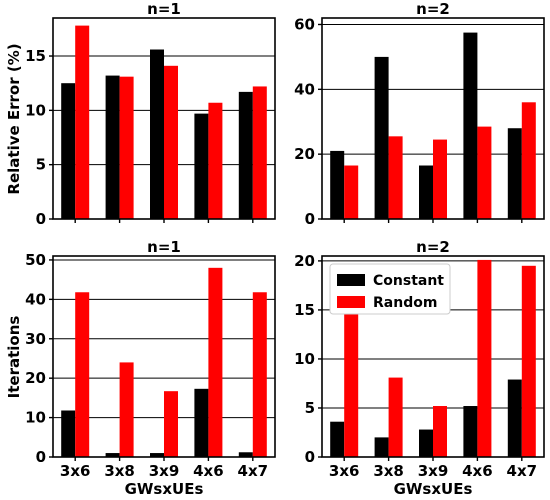 This screenshot has height=500, width=550. What do you see at coordinates (304, 24) in the screenshot?
I see `y-tick-label: 60` at bounding box center [304, 24].